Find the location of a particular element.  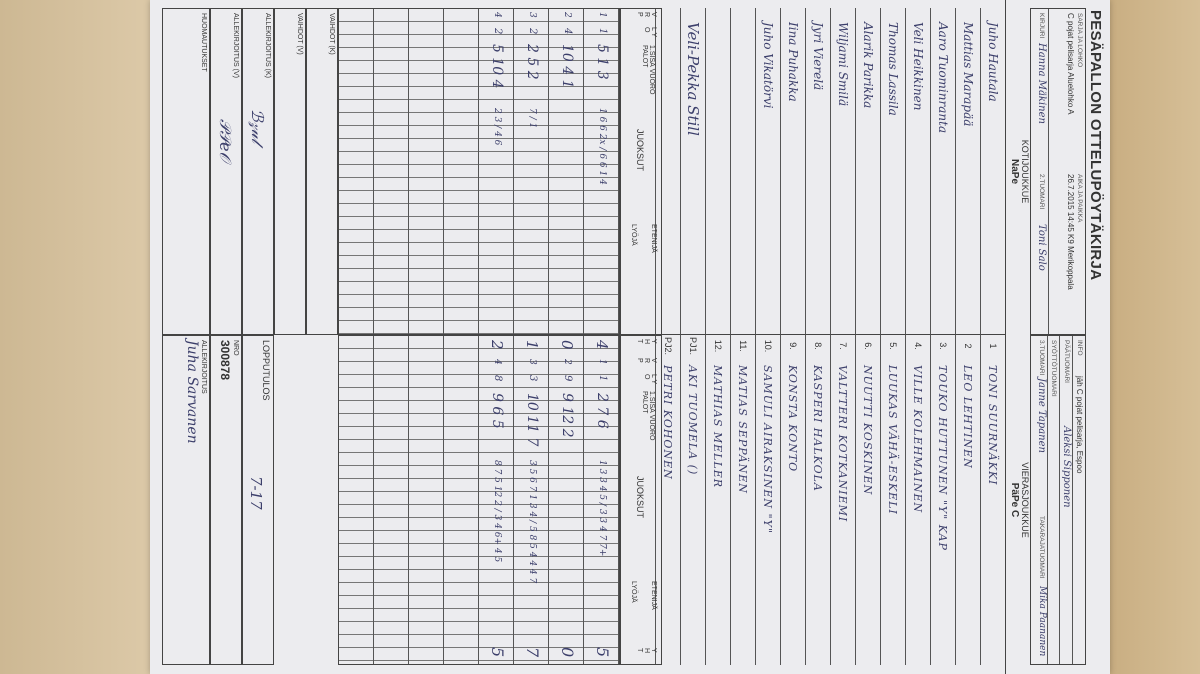

umpire2-label: 2.TUOMARI is located at coordinates (1041, 192).